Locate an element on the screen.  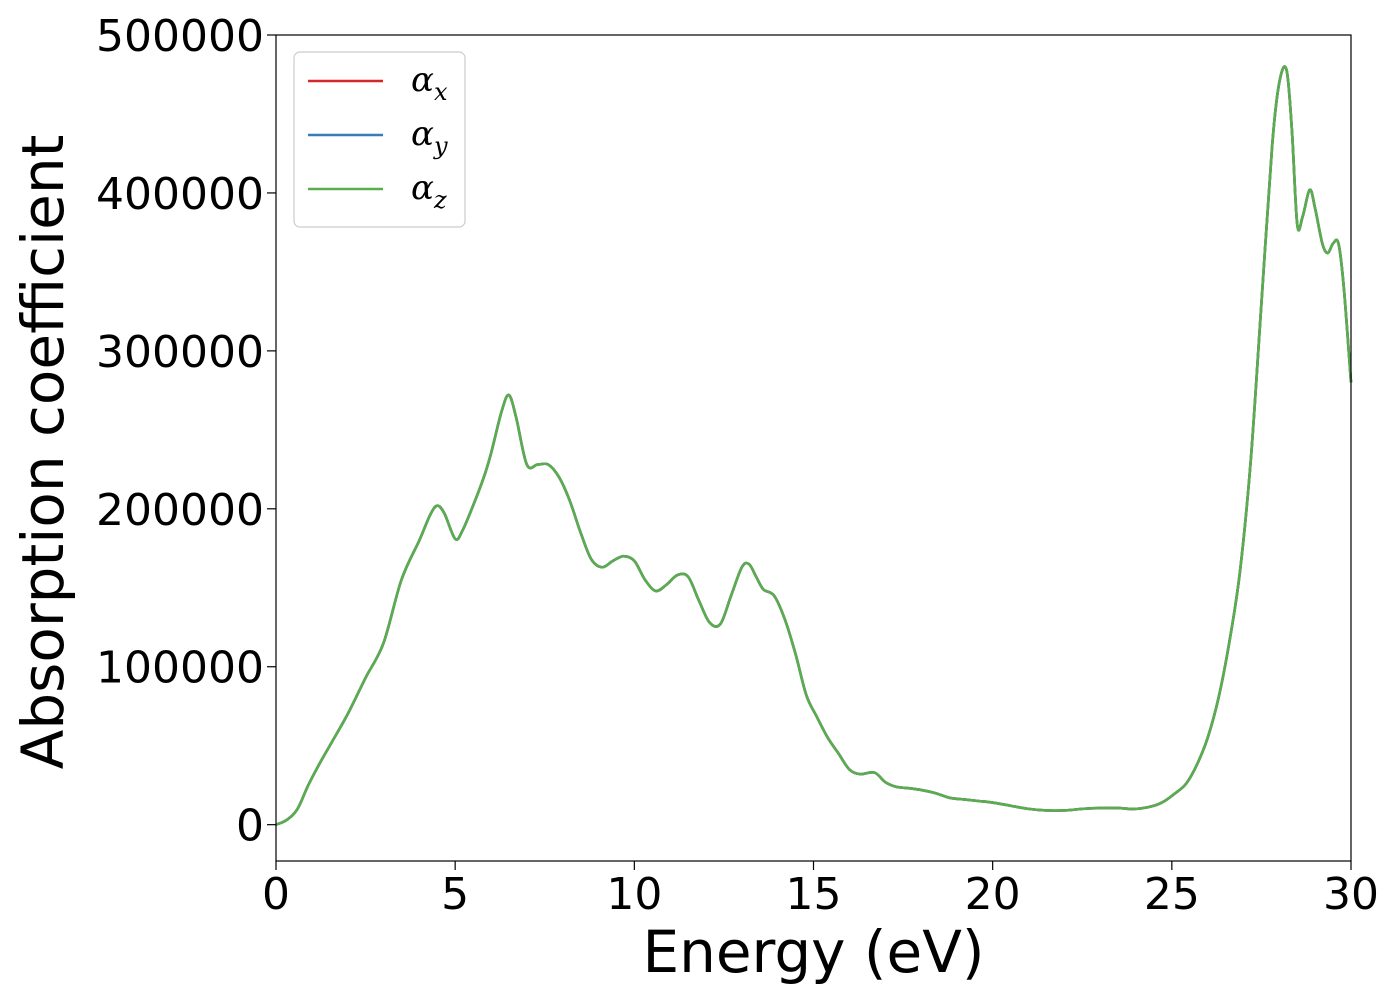
legend-label-y: αy is located at coordinates (429, 137).